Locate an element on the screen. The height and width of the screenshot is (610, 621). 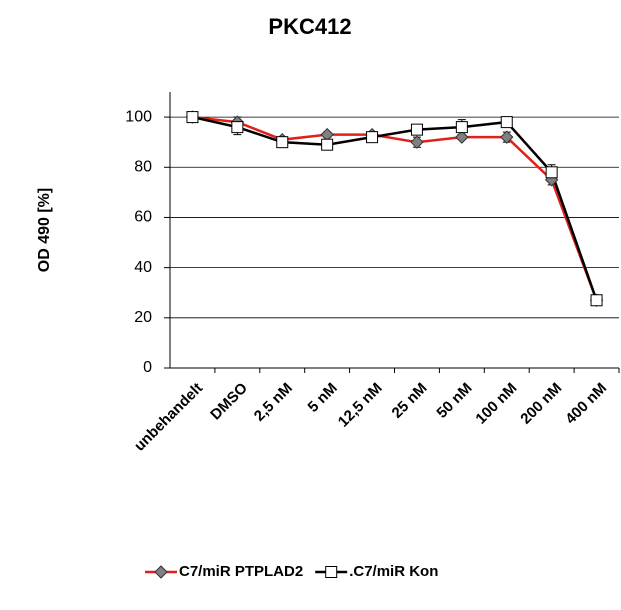
y-tick-label: 40 is located at coordinates (143, 267).